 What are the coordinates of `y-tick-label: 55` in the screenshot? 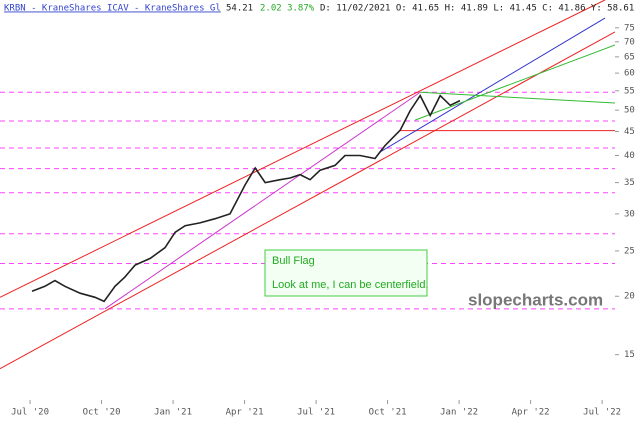 It's located at (629, 91).